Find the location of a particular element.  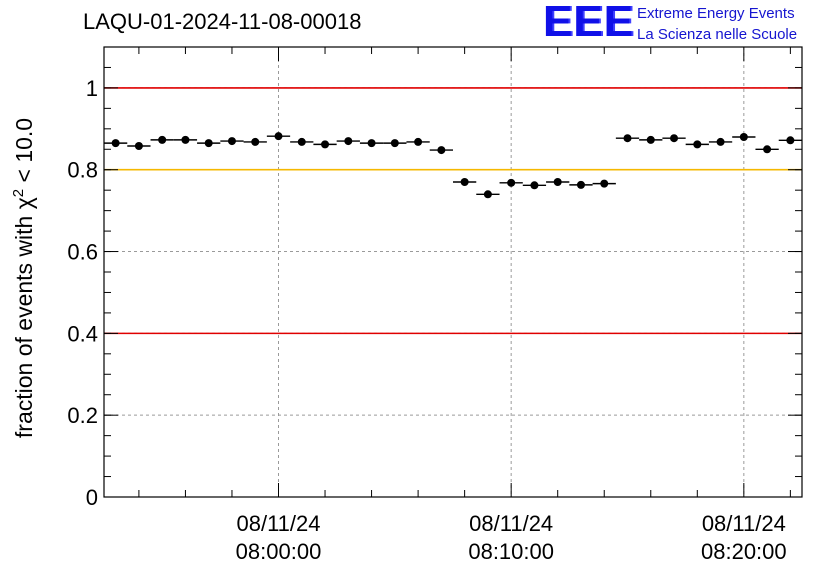

chart-title: LAQU-01-2024-11-08-00018 is located at coordinates (222, 21).